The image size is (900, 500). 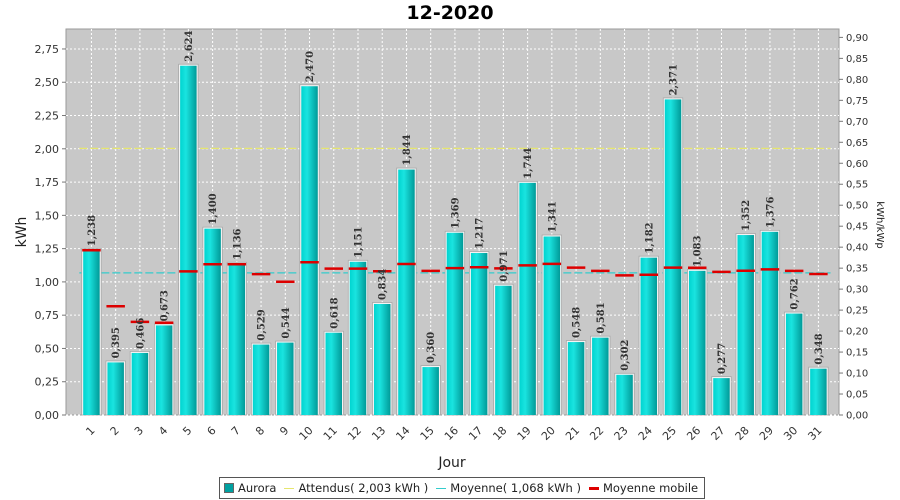 What do you see at coordinates (427, 433) in the screenshot?
I see `x-tick-label: 15` at bounding box center [427, 433].